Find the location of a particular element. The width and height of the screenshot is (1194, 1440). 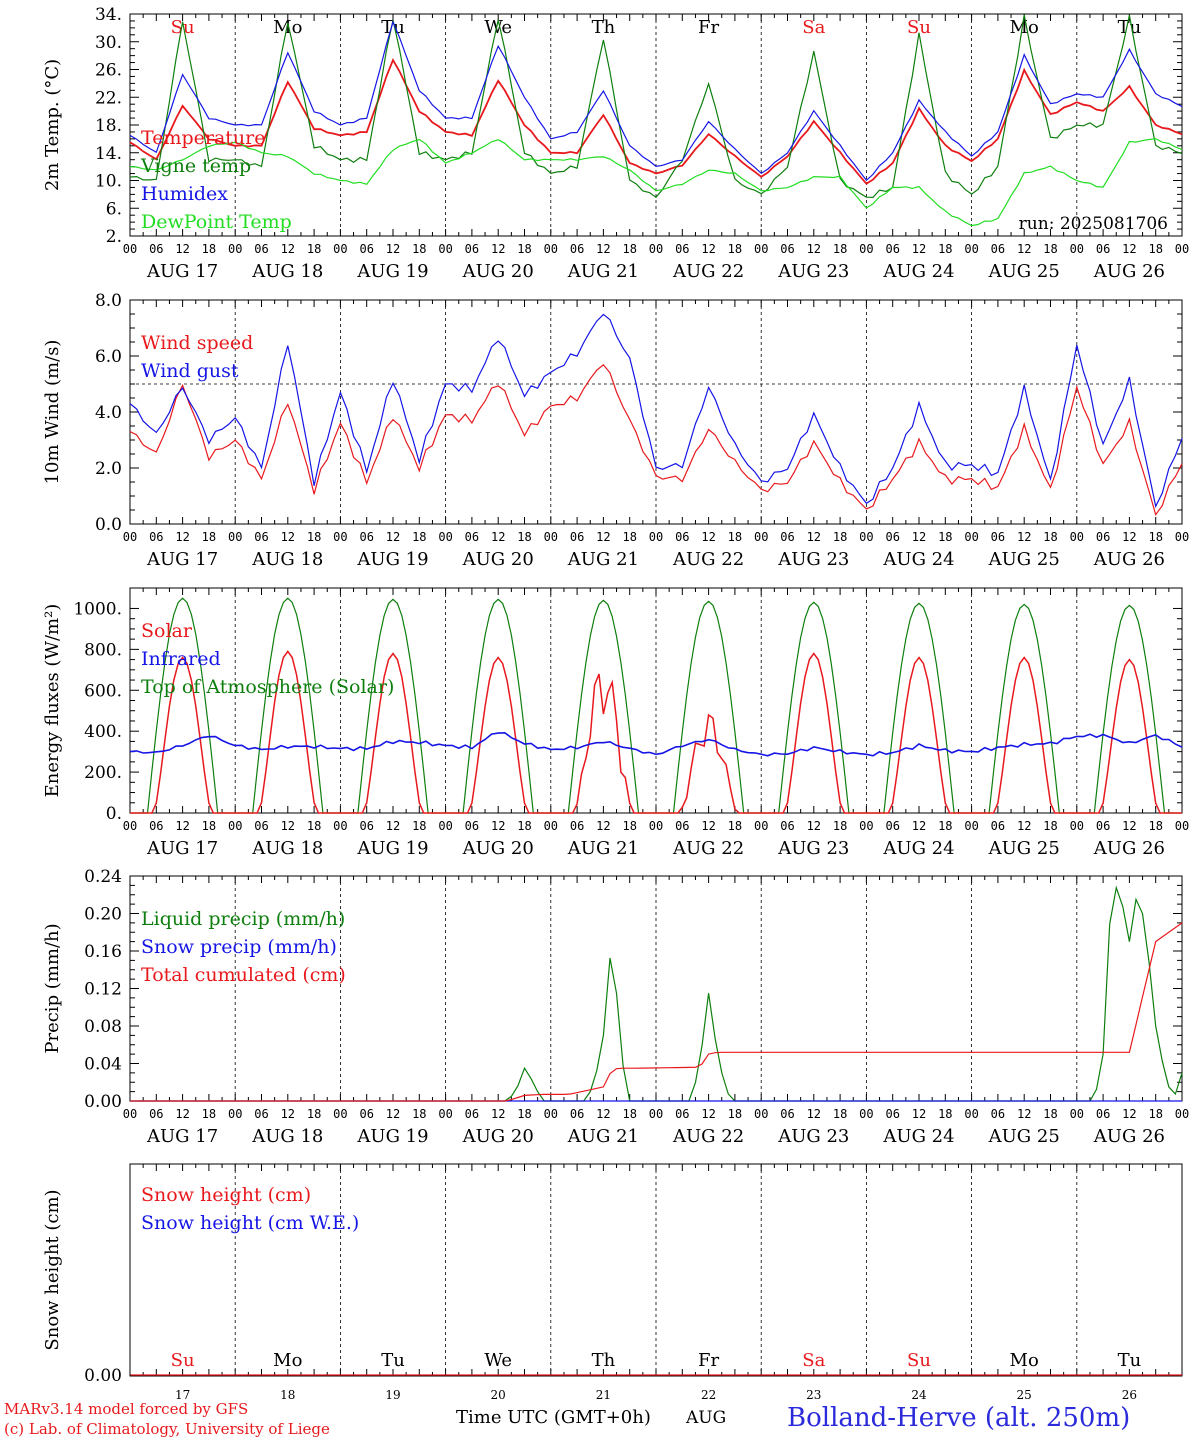

y-tick-label: 0. is located at coordinates (114, 814).